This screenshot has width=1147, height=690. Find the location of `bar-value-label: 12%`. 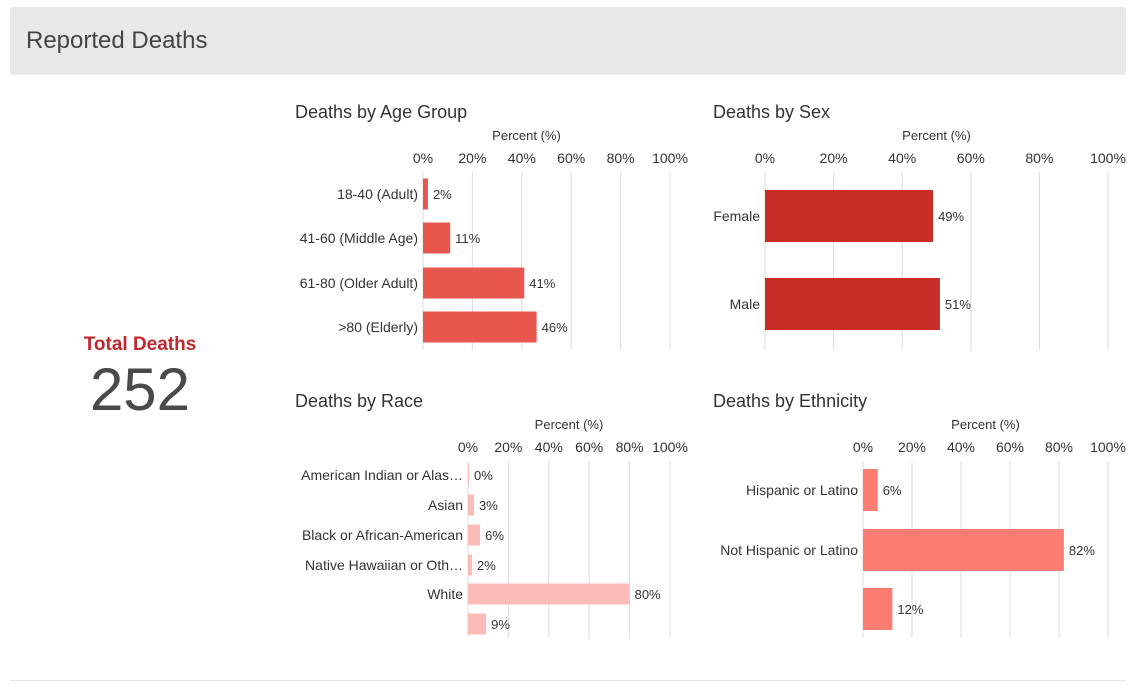

bar-value-label: 12% is located at coordinates (910, 609).